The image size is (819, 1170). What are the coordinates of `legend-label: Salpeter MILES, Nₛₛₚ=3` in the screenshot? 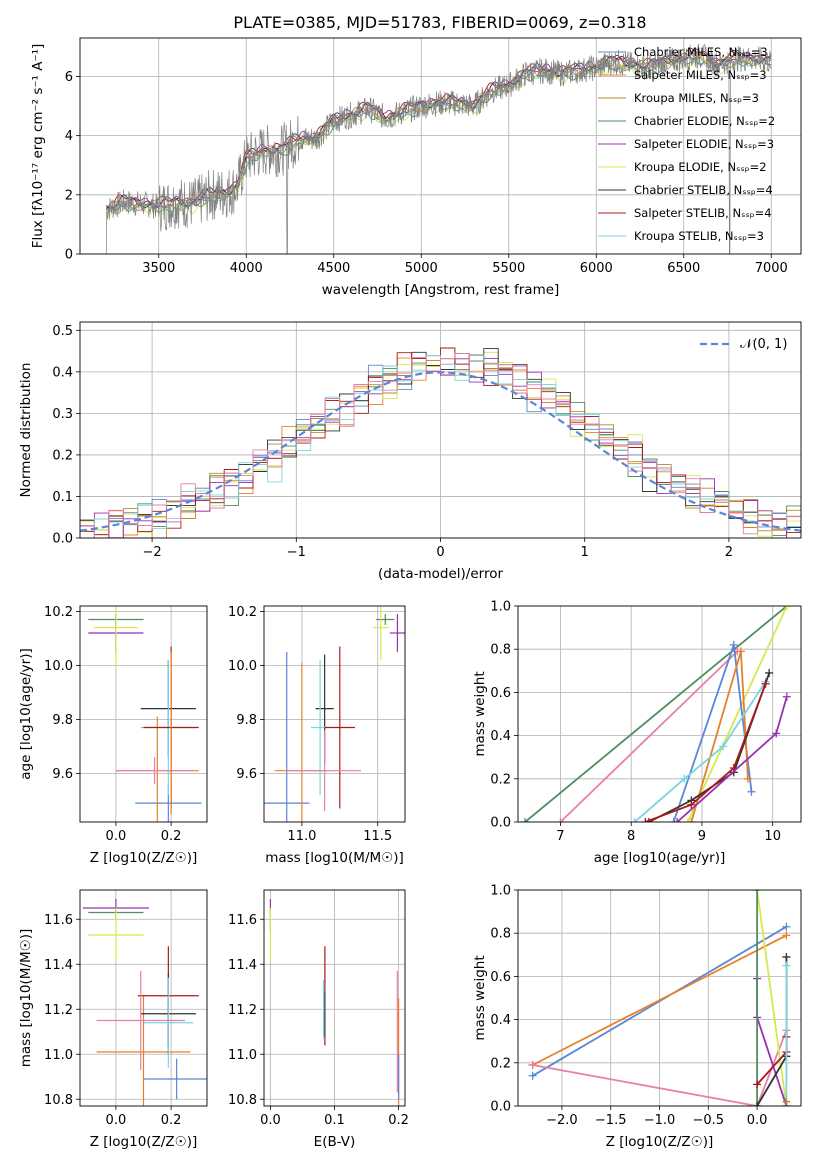 It's located at (700, 75).